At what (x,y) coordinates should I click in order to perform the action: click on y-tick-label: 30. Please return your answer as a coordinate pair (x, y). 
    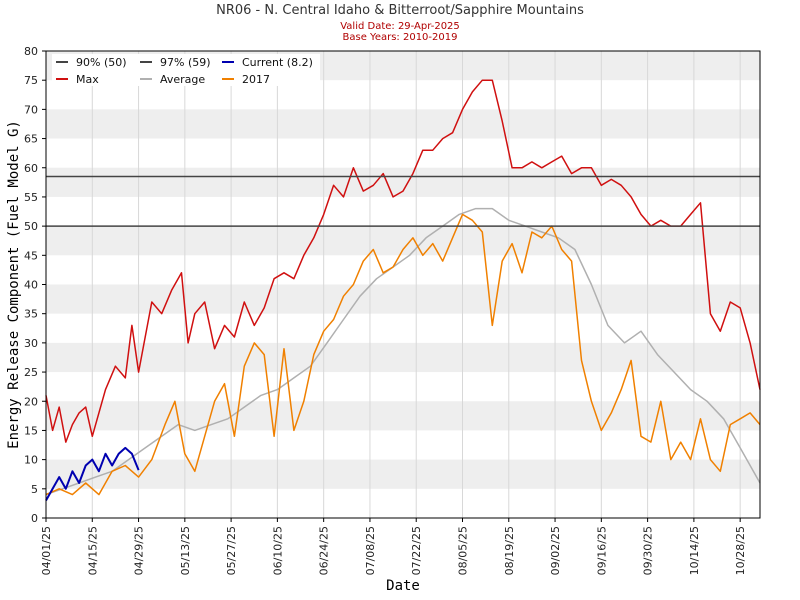
    Looking at the image, I should click on (31, 343).